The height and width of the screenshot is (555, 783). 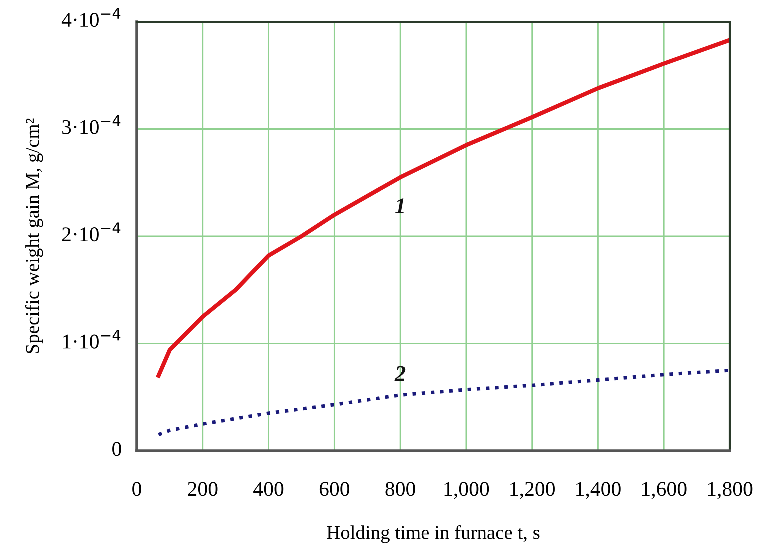 What do you see at coordinates (137, 489) in the screenshot?
I see `x-tick-label: 0` at bounding box center [137, 489].